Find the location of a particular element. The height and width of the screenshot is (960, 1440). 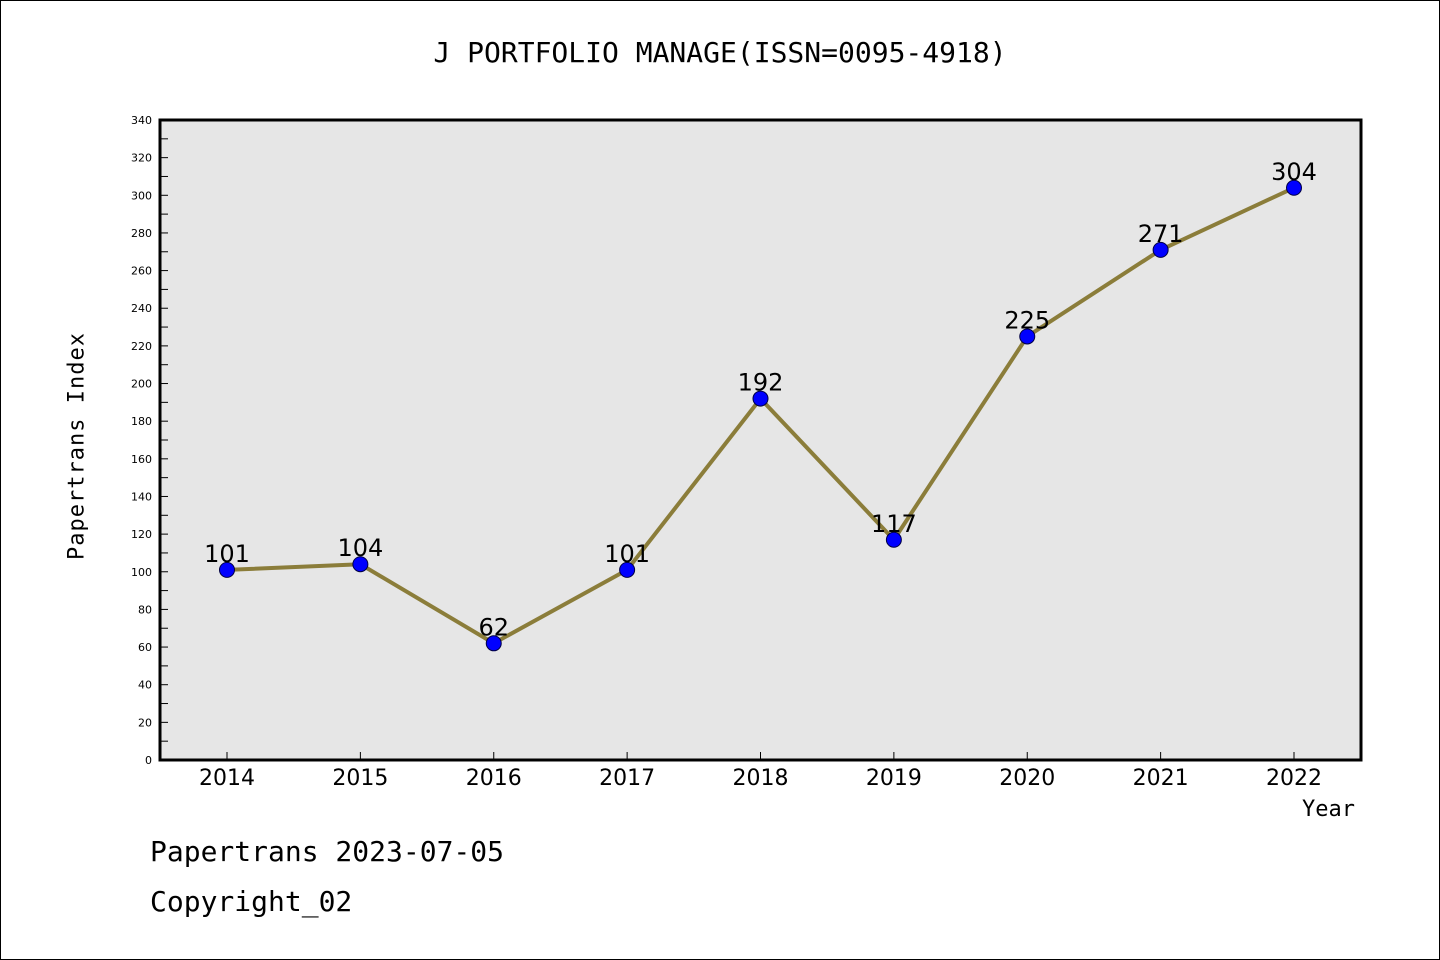

y-tick-label: 220 is located at coordinates (141, 346).